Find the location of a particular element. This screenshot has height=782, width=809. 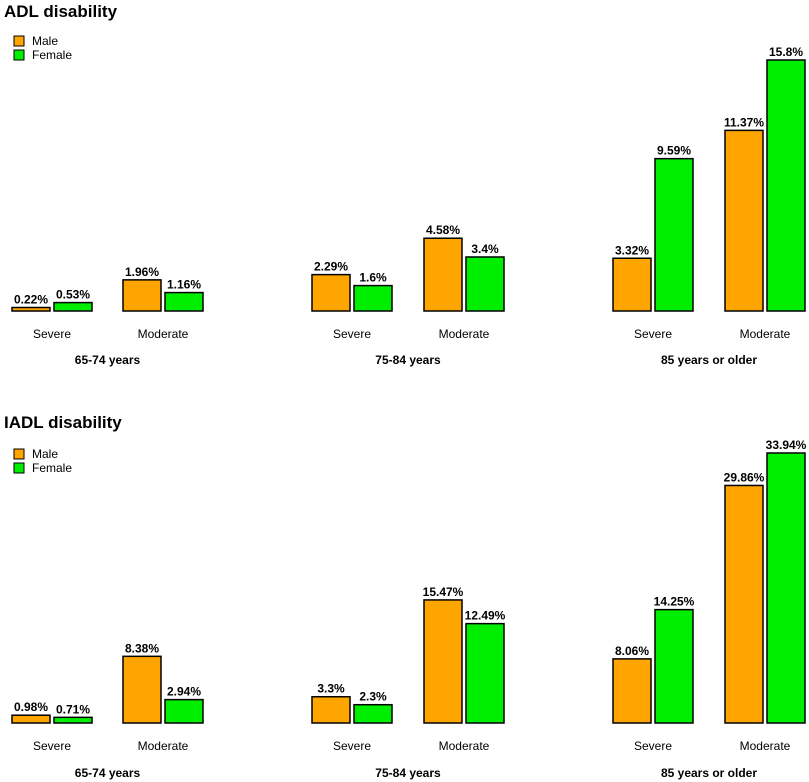

adl-subcategory-label-1: Moderate is located at coordinates (163, 334).